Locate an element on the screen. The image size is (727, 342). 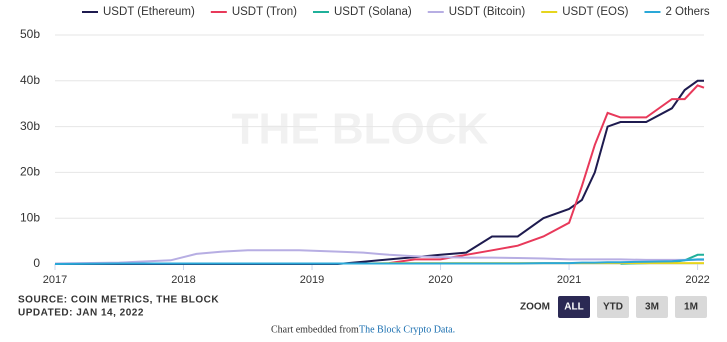
updated: UPDATED: JAN 14, 2022 is located at coordinates (81, 313).